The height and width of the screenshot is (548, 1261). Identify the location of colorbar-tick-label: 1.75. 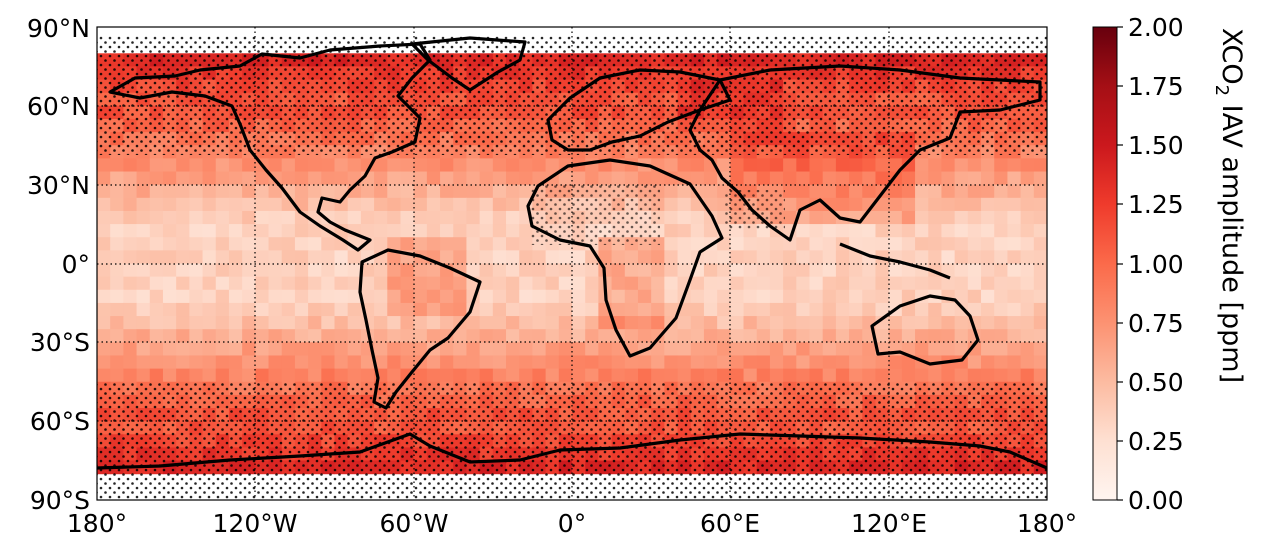
(1156, 86).